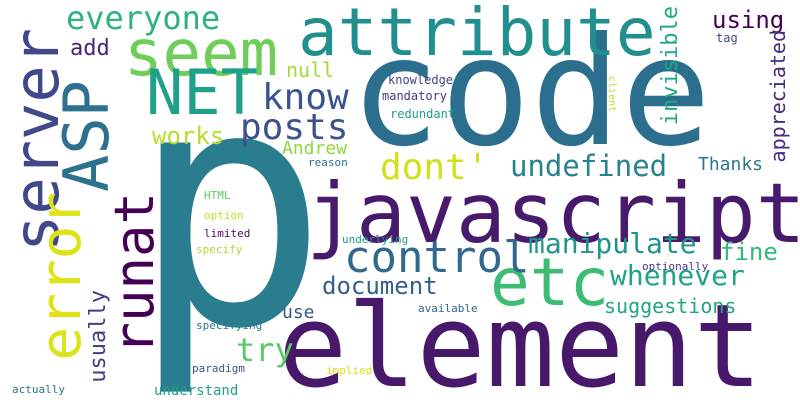 This screenshot has width=800, height=400. Describe the element at coordinates (98, 336) in the screenshot. I see `word-usually: usually` at that location.